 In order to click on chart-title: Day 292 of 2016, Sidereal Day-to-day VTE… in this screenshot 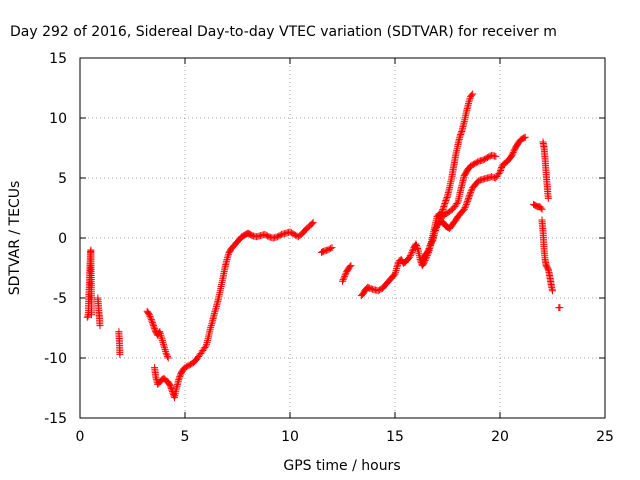, I will do `click(283, 32)`.